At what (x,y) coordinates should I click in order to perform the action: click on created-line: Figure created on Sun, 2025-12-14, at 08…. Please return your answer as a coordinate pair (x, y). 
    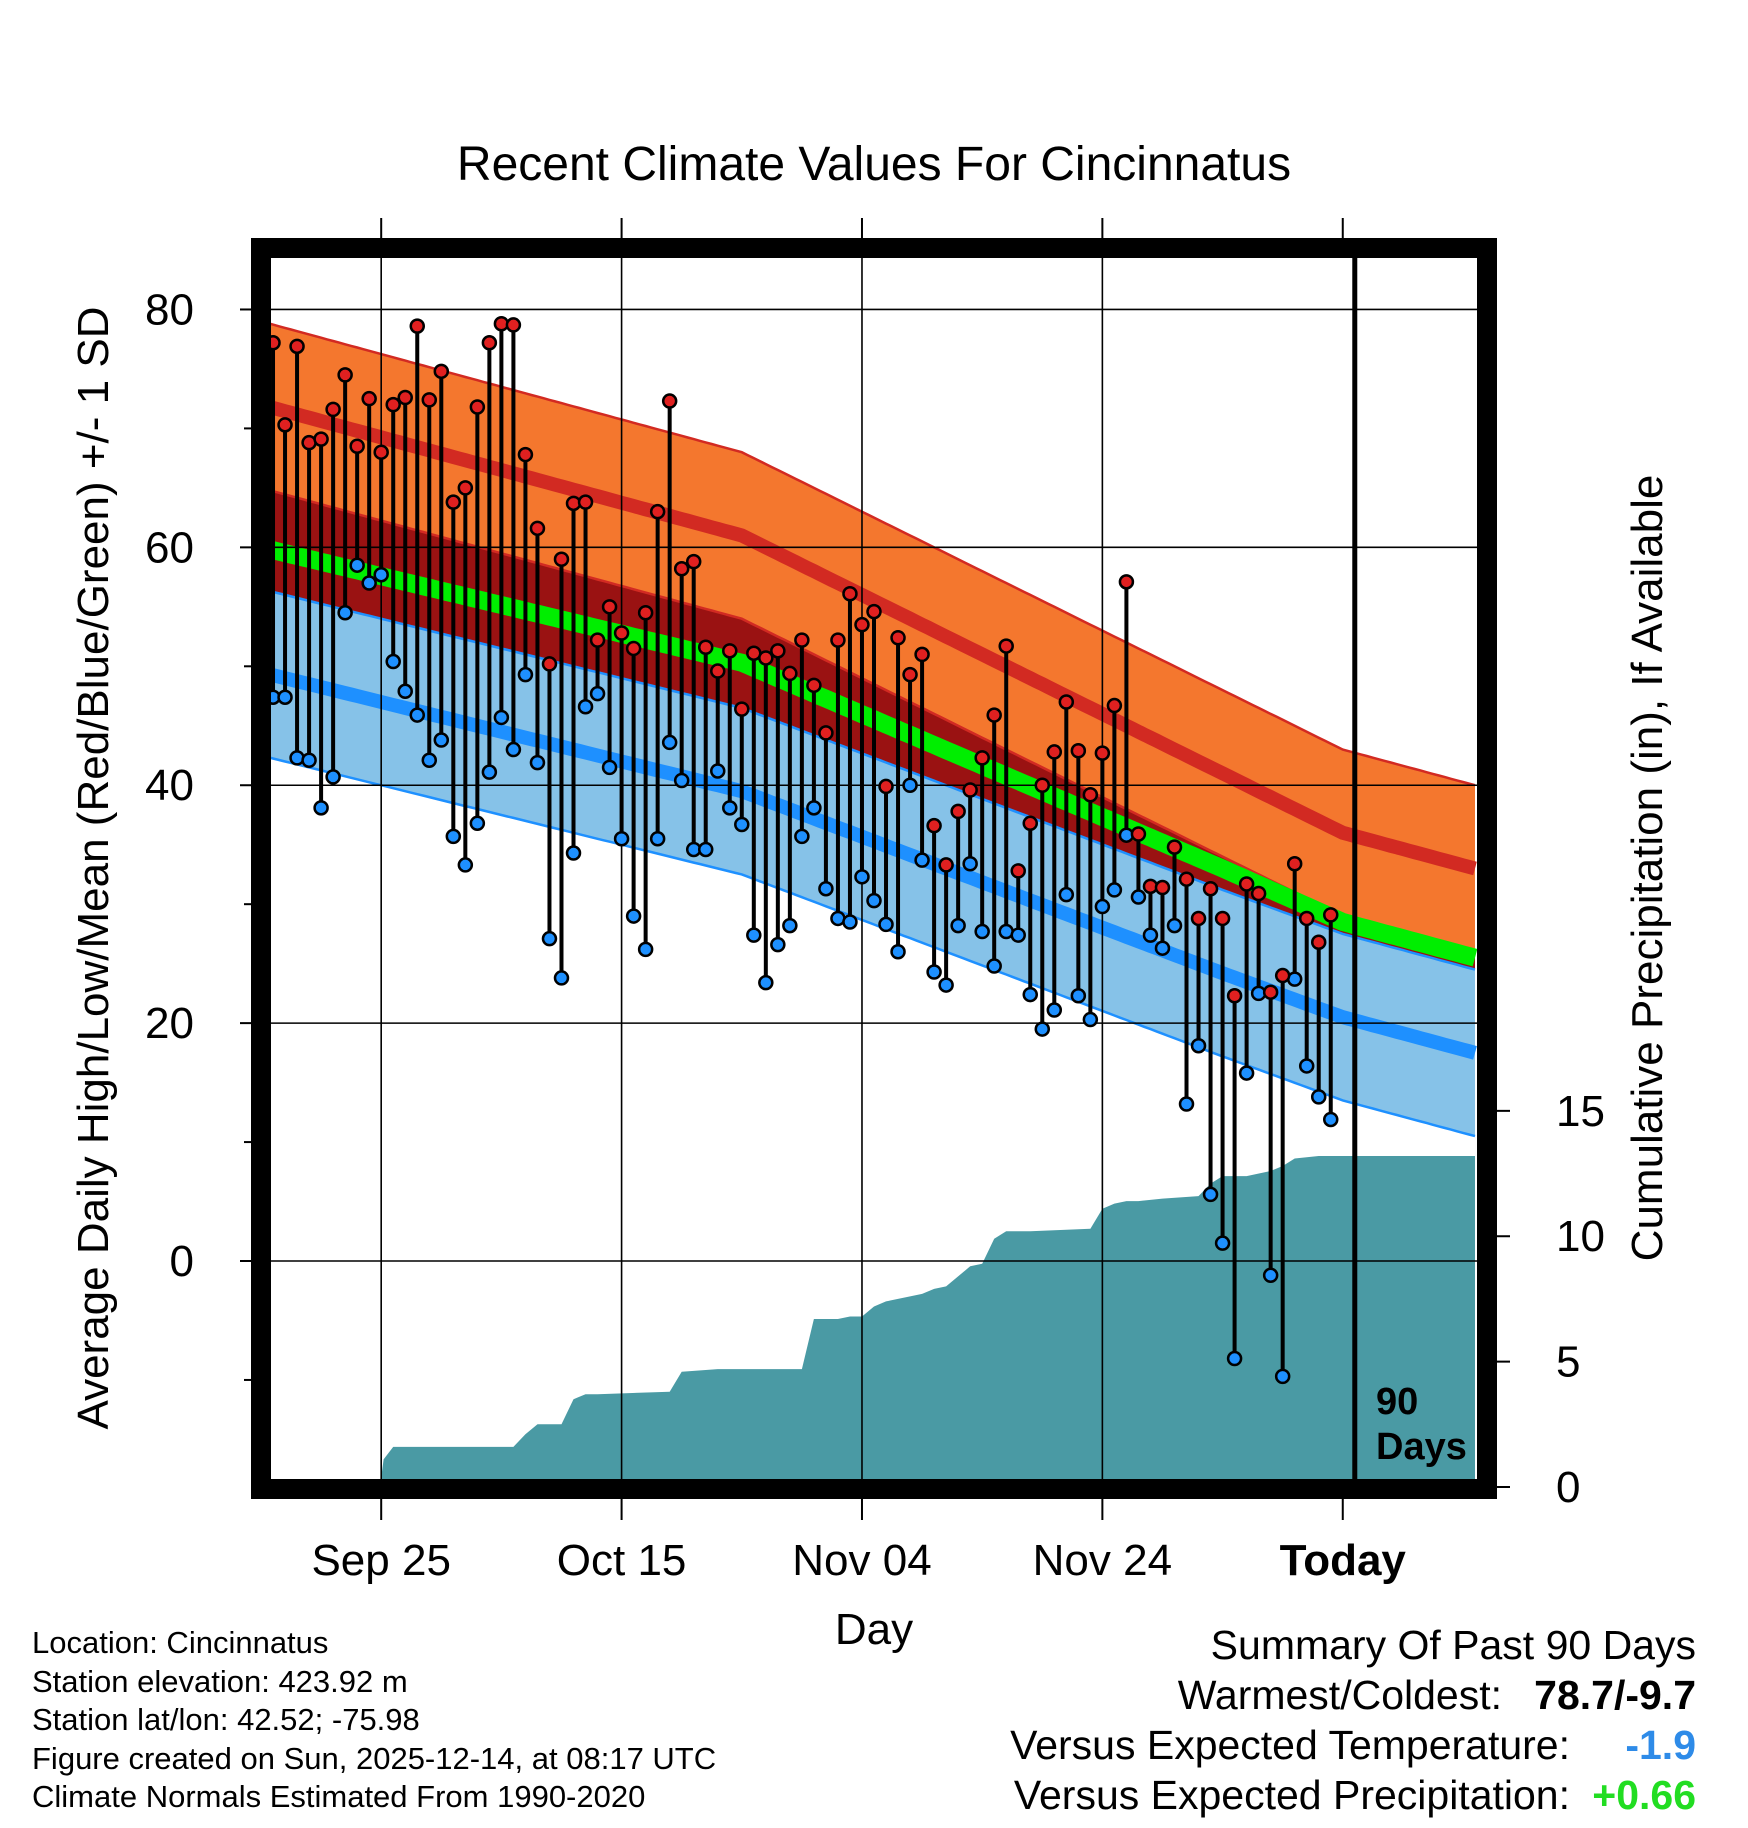
    Looking at the image, I should click on (374, 1758).